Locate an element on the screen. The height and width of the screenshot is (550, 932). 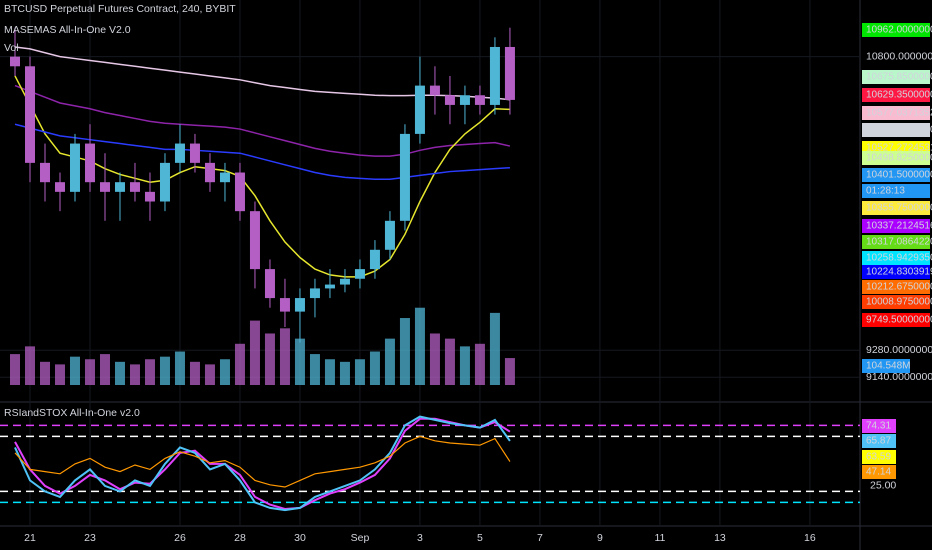
oscillator-tag-label: 47.14 is located at coordinates (878, 472).